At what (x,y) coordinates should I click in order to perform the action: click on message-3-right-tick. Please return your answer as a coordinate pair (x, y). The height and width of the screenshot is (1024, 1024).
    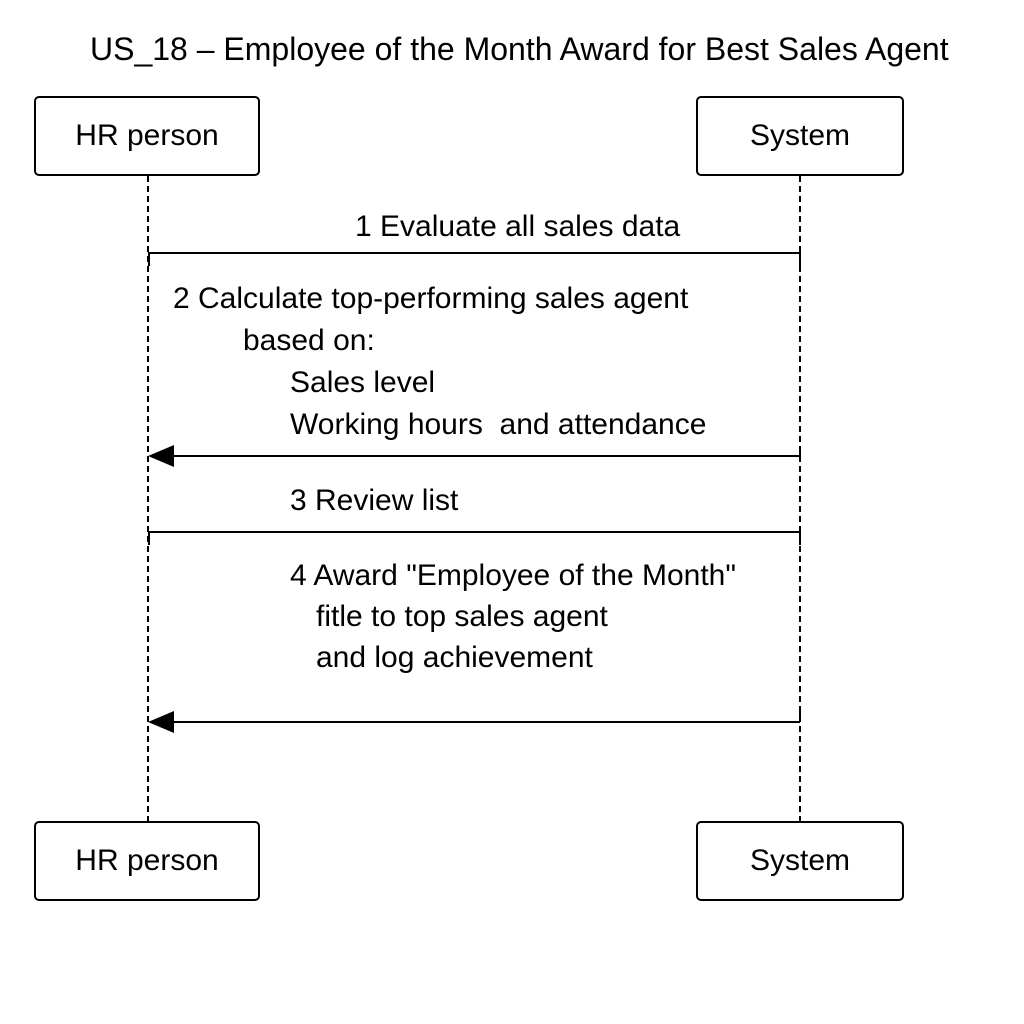
    Looking at the image, I should click on (800, 538).